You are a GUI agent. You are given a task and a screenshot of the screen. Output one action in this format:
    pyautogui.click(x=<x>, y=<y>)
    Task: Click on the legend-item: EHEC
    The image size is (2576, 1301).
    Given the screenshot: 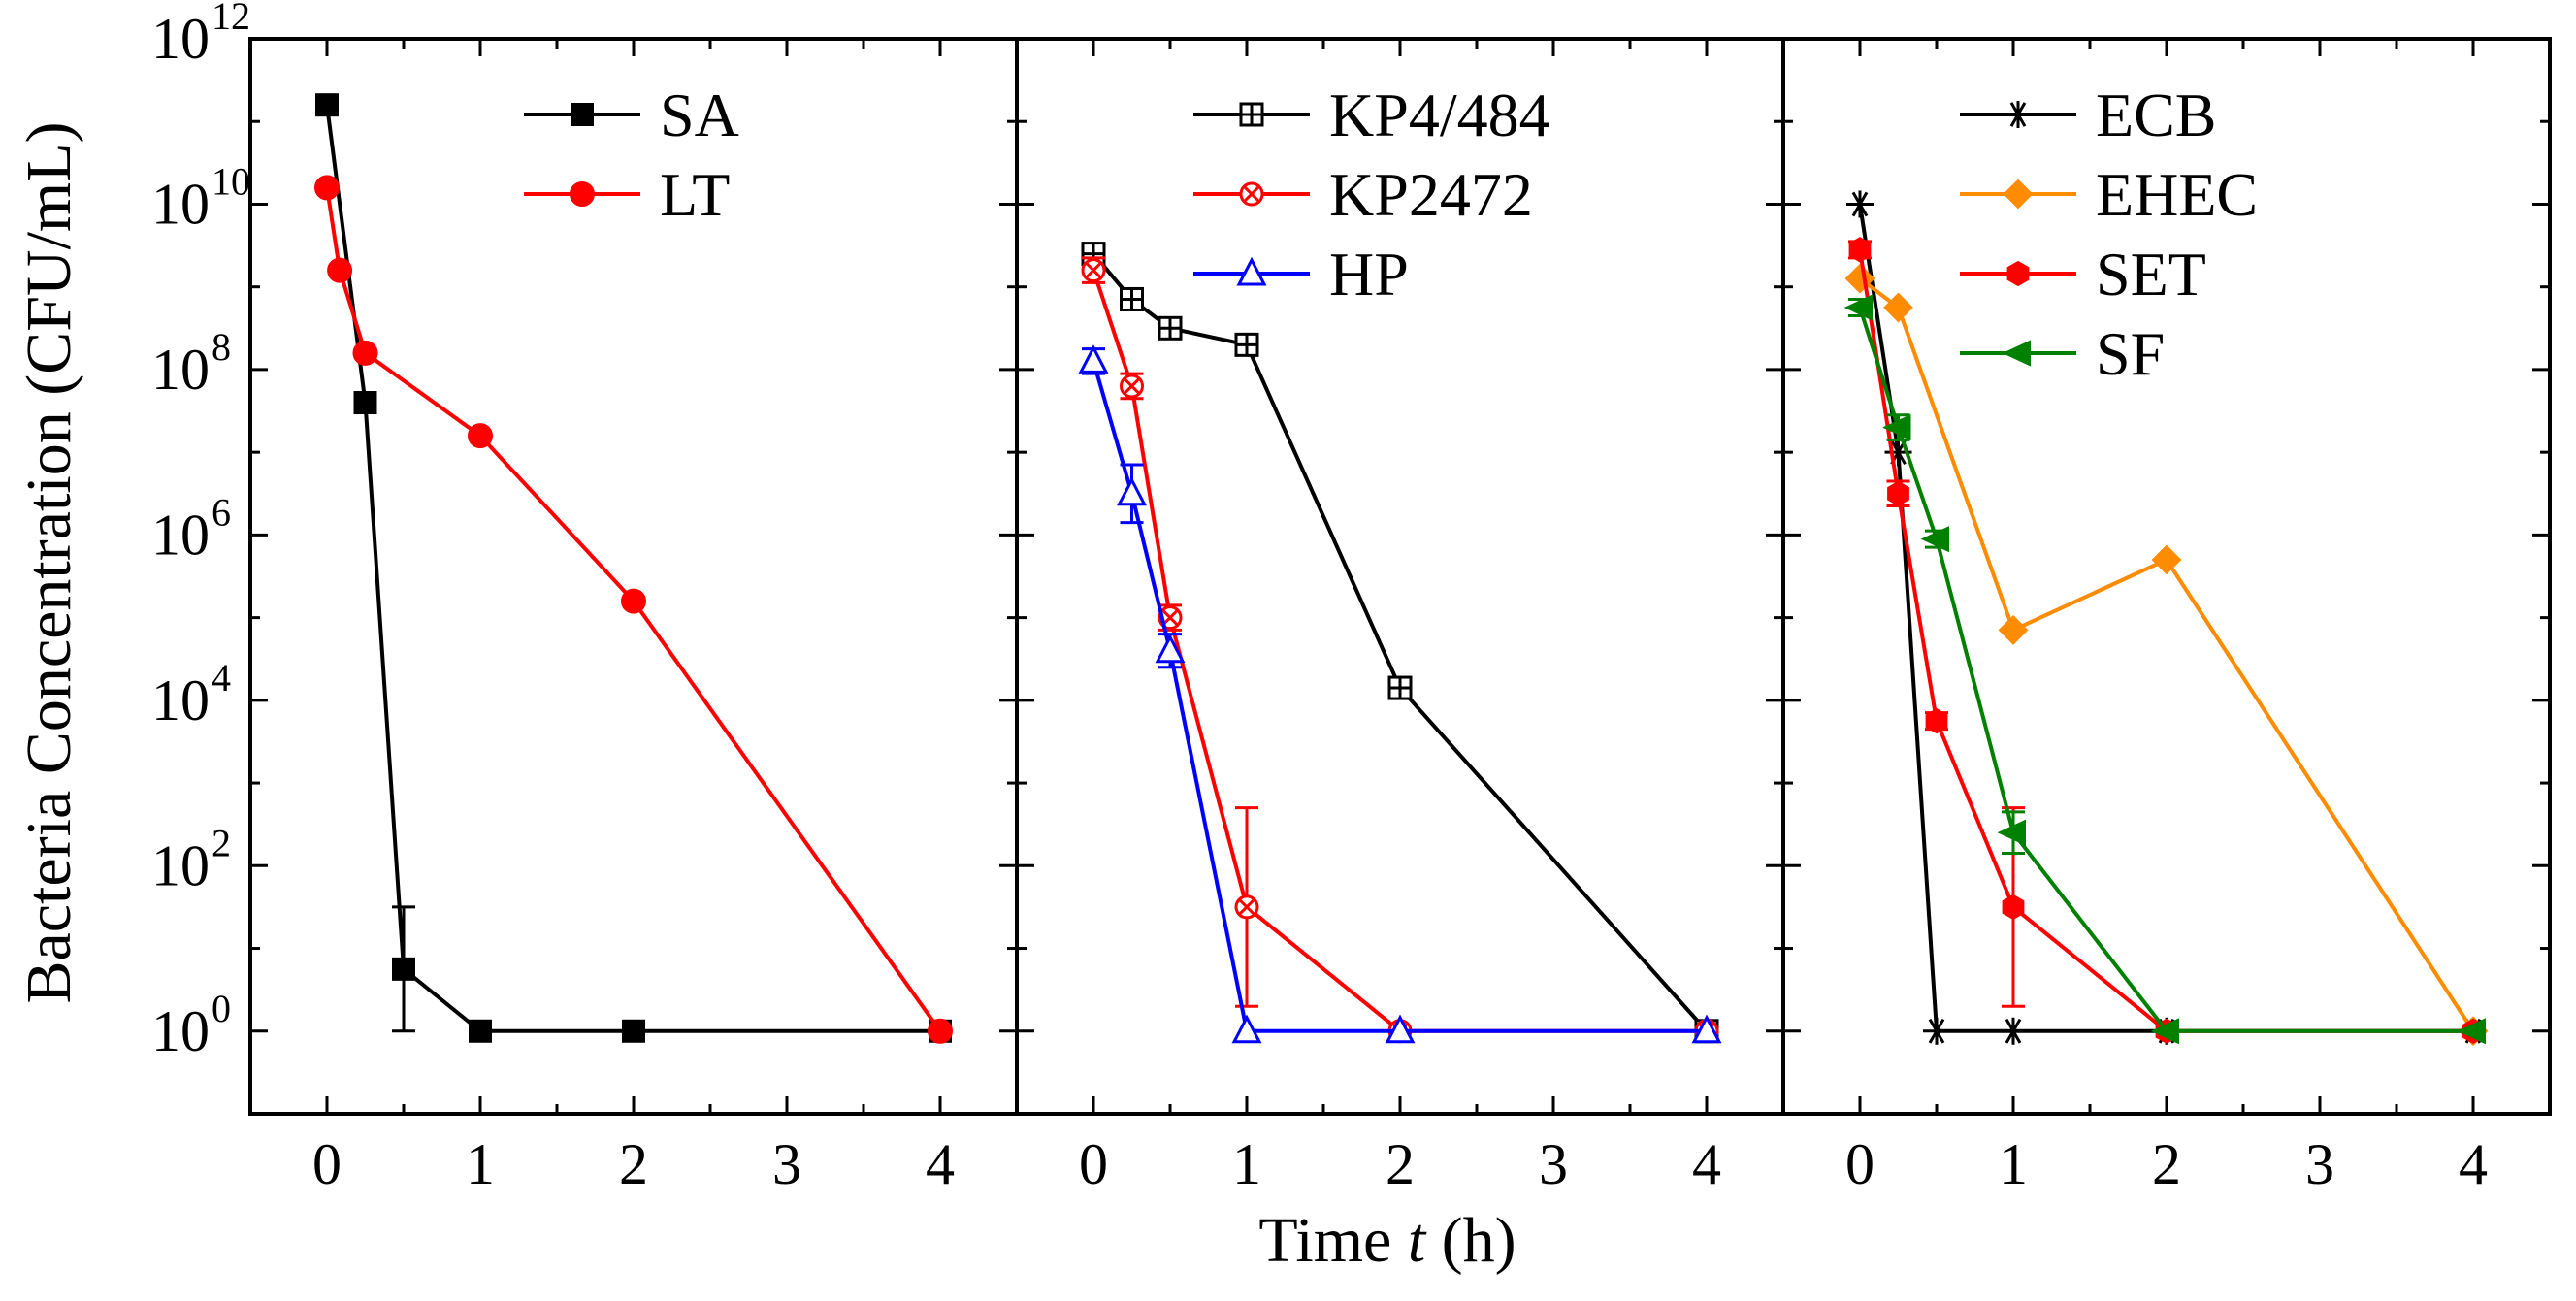 What is the action you would take?
    pyautogui.click(x=2109, y=195)
    